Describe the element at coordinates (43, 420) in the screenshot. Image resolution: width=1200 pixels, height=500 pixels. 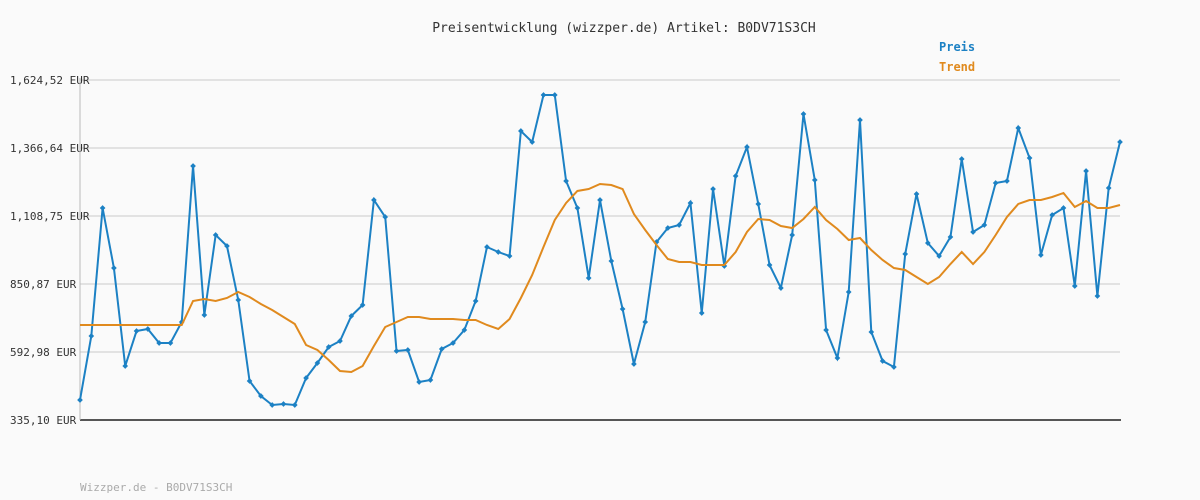
I see `y-tick-label: 335,10 EUR` at that location.